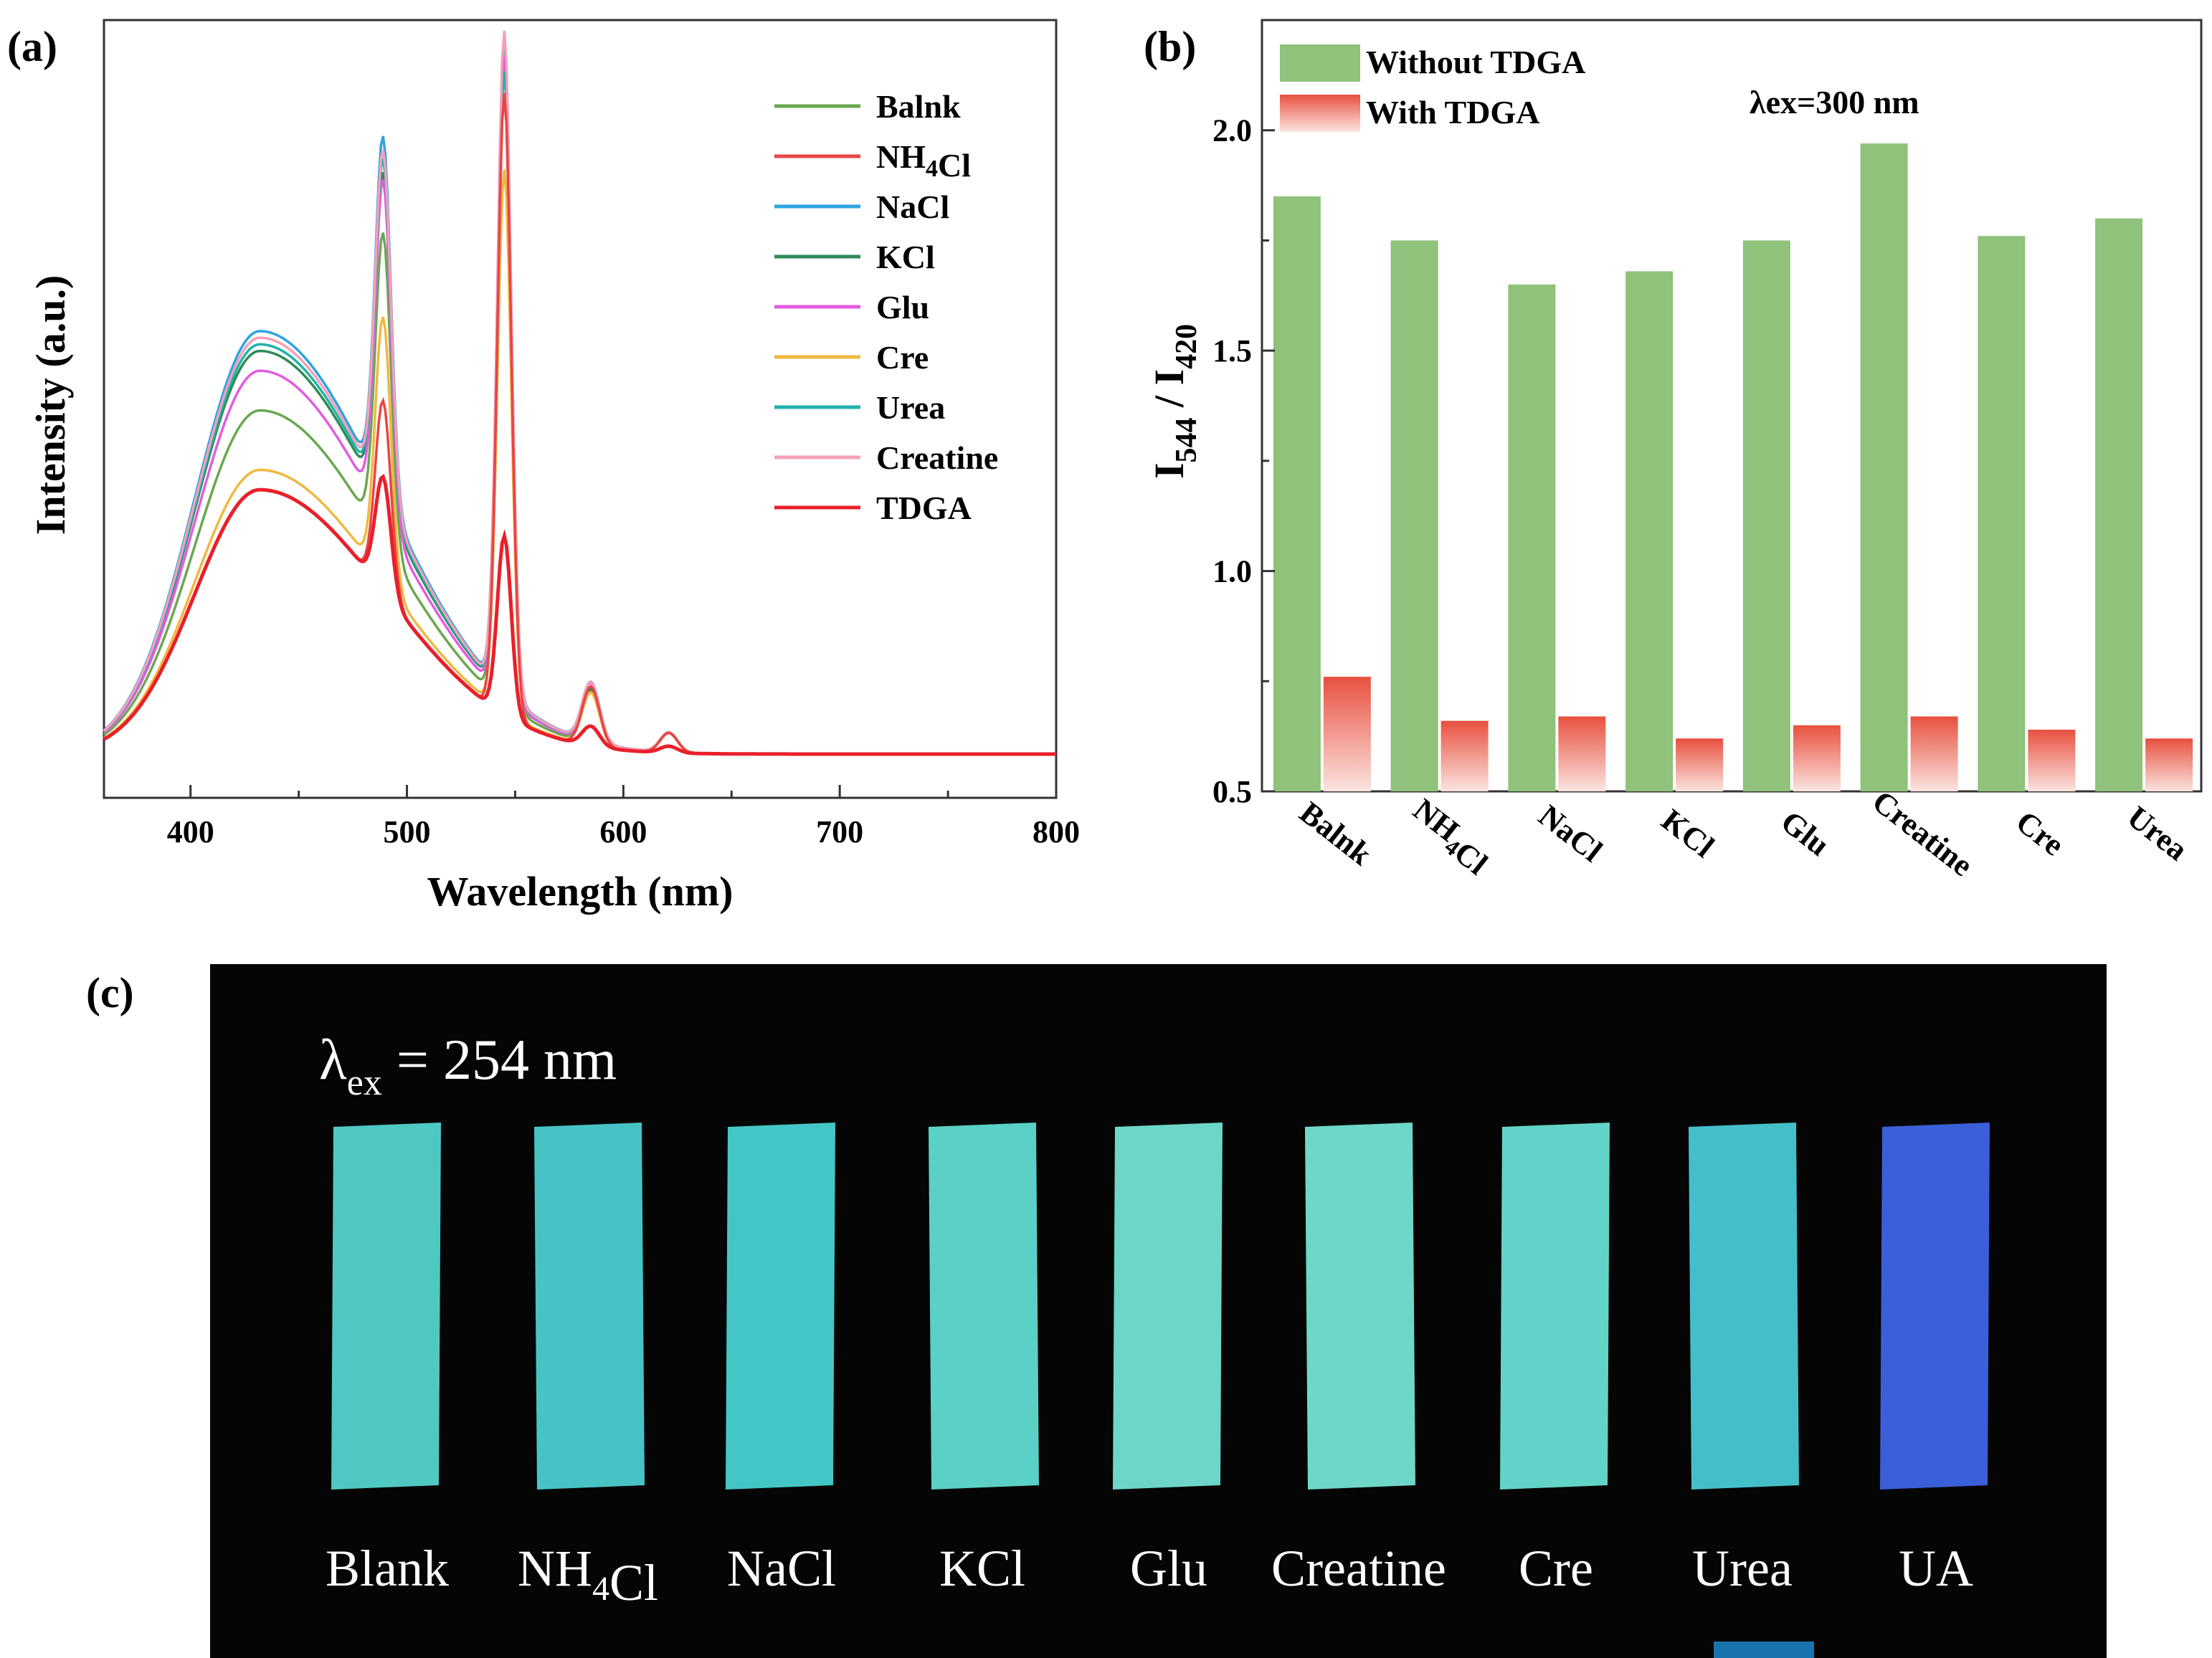 This screenshot has height=1658, width=2212. Describe the element at coordinates (1571, 833) in the screenshot. I see `chart-b-x-tick-label-nacl: NaCl` at that location.